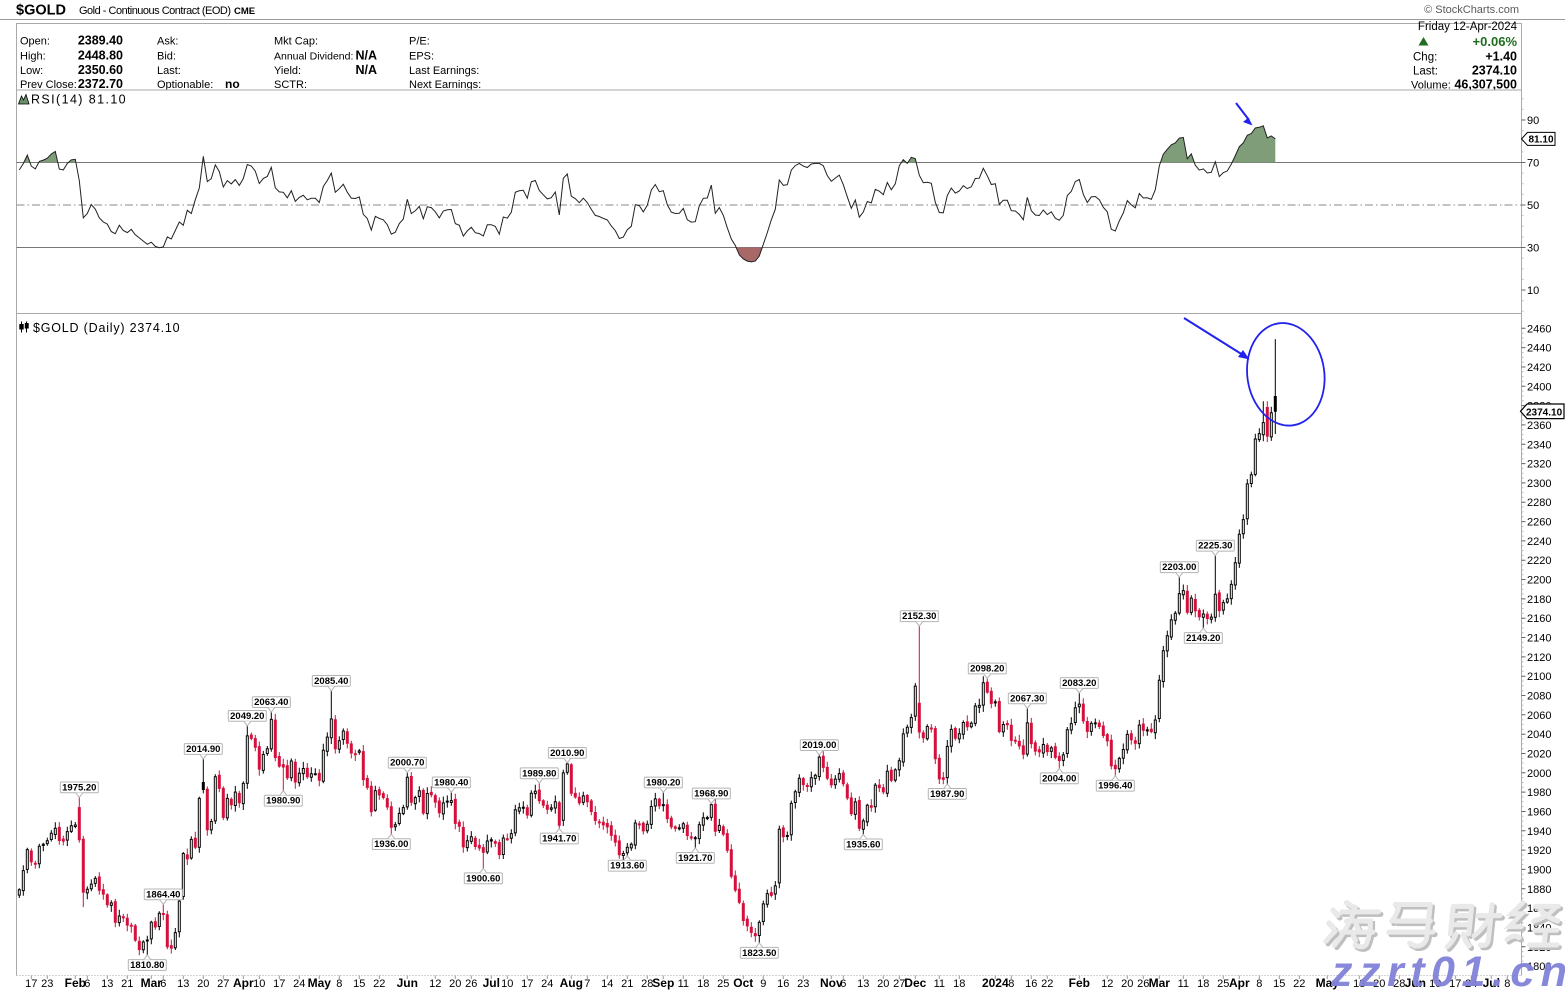 The image size is (1565, 997). Describe the element at coordinates (1115, 786) in the screenshot. I see `svg-text: 1996.40` at that location.